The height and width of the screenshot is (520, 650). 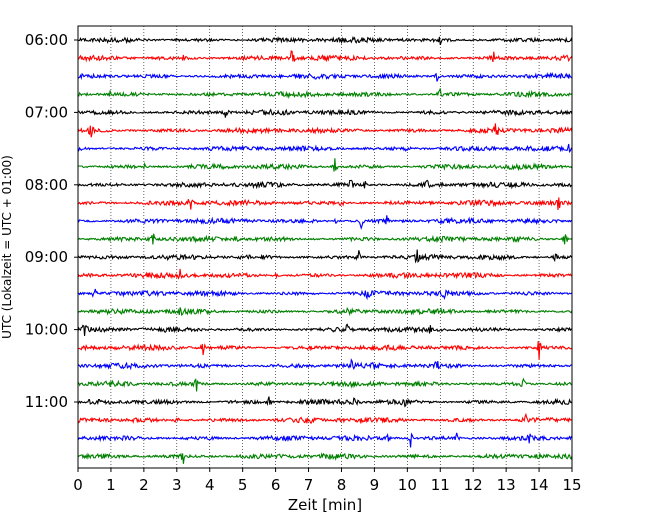 What do you see at coordinates (506, 485) in the screenshot?
I see `x-tick-label: 13` at bounding box center [506, 485].